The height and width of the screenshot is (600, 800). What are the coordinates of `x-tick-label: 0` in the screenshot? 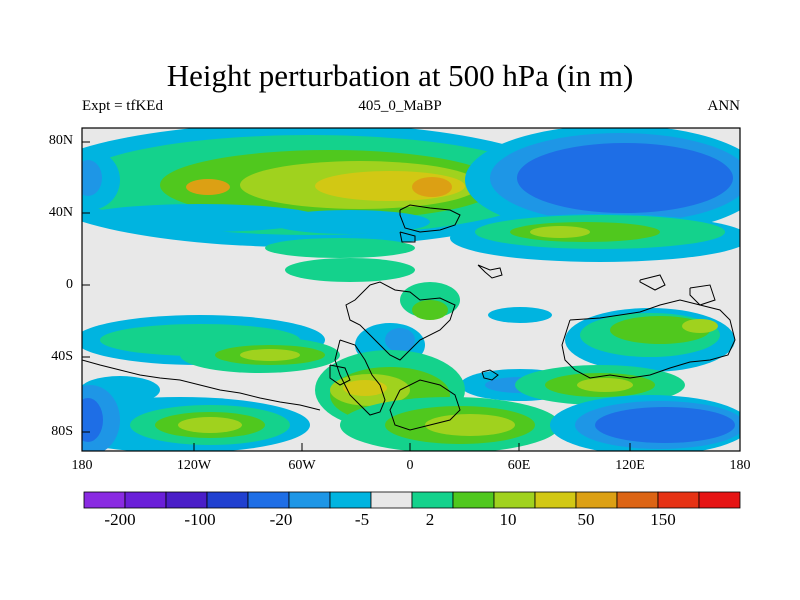 It's located at (410, 465).